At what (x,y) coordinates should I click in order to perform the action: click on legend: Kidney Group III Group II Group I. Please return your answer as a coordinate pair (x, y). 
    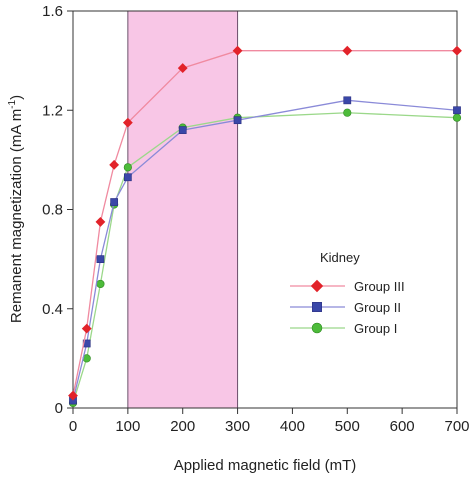
    Looking at the image, I should click on (347, 293).